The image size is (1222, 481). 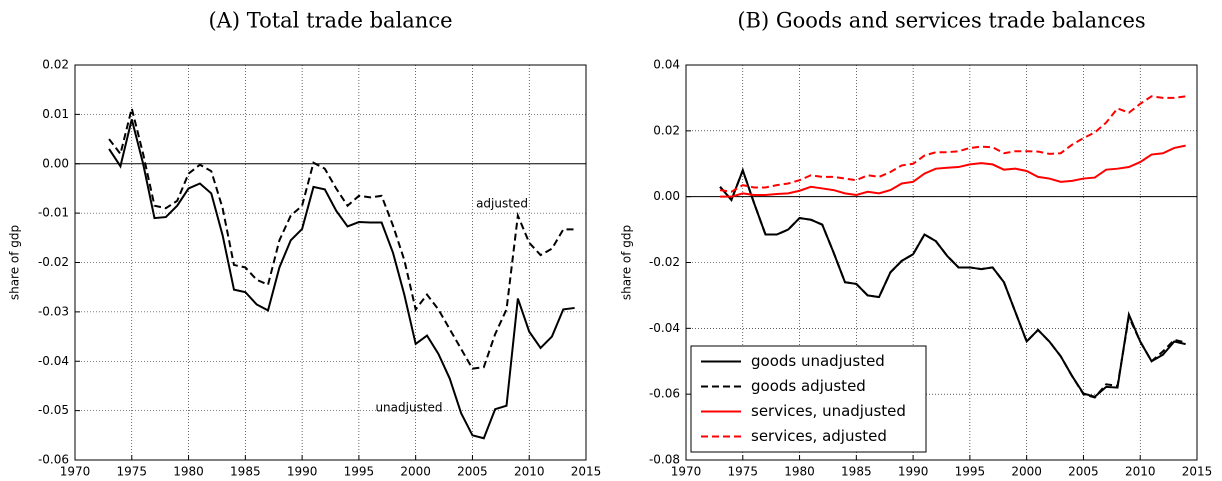 I want to click on chart-title: (B) Goods and services trade balances, so click(x=941, y=21).